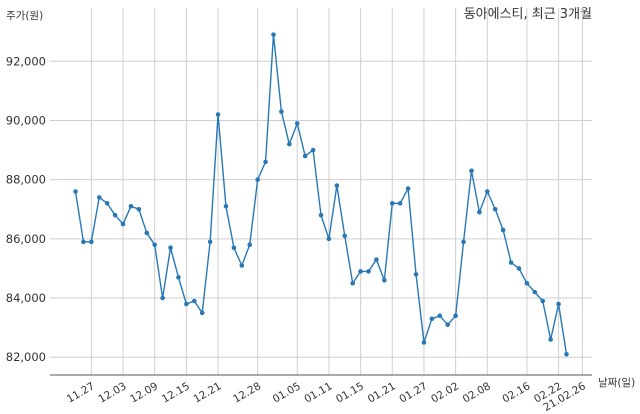 The height and width of the screenshot is (414, 640). I want to click on y-tick-label: 82,000, so click(26, 357).